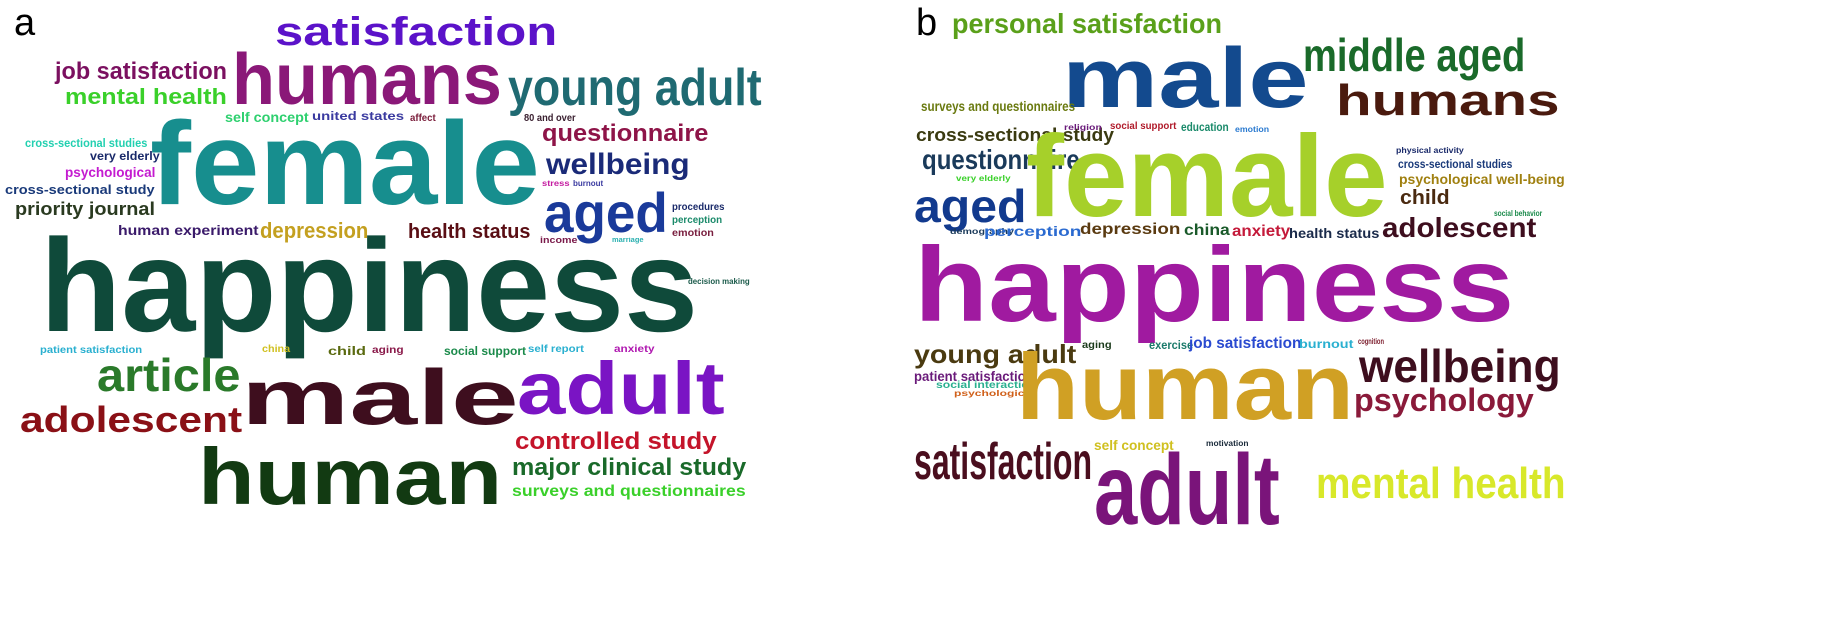 This screenshot has width=1827, height=626. I want to click on word-cognition: cognition, so click(1371, 341).